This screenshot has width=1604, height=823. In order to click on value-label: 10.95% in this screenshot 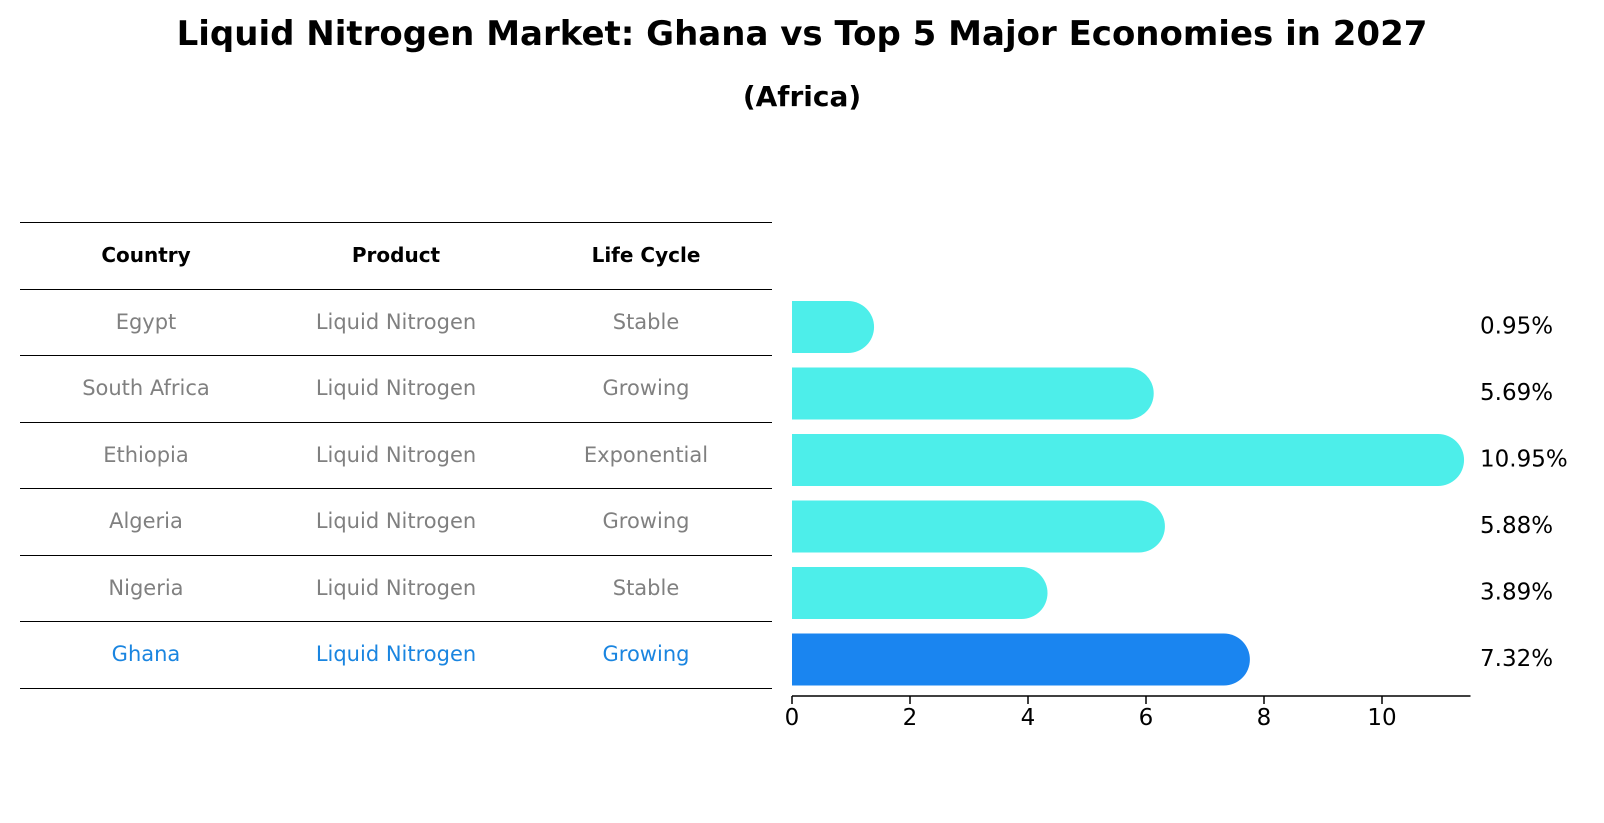, I will do `click(1524, 460)`.